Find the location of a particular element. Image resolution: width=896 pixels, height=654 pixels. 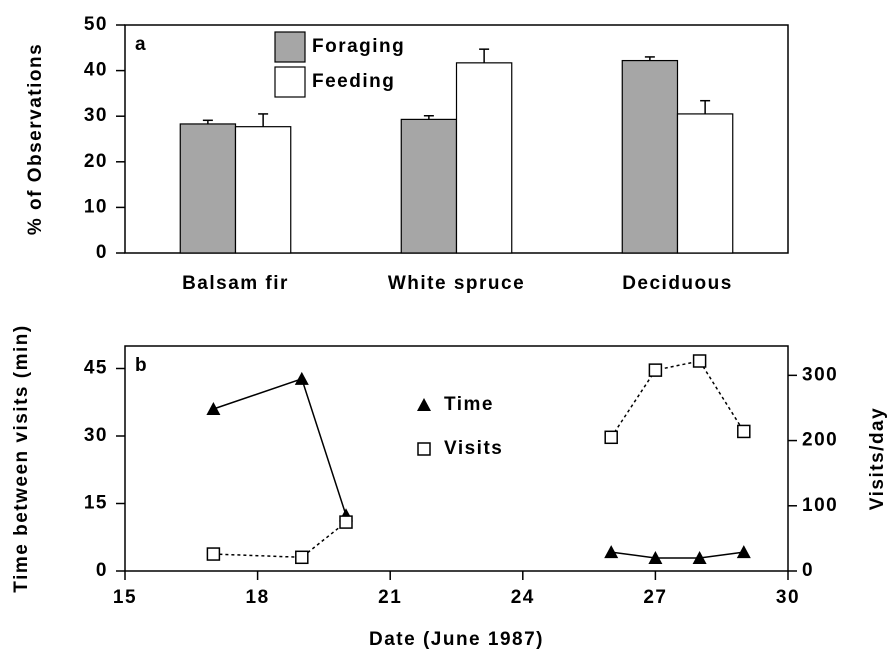

x-tick-label: 24 is located at coordinates (523, 597).